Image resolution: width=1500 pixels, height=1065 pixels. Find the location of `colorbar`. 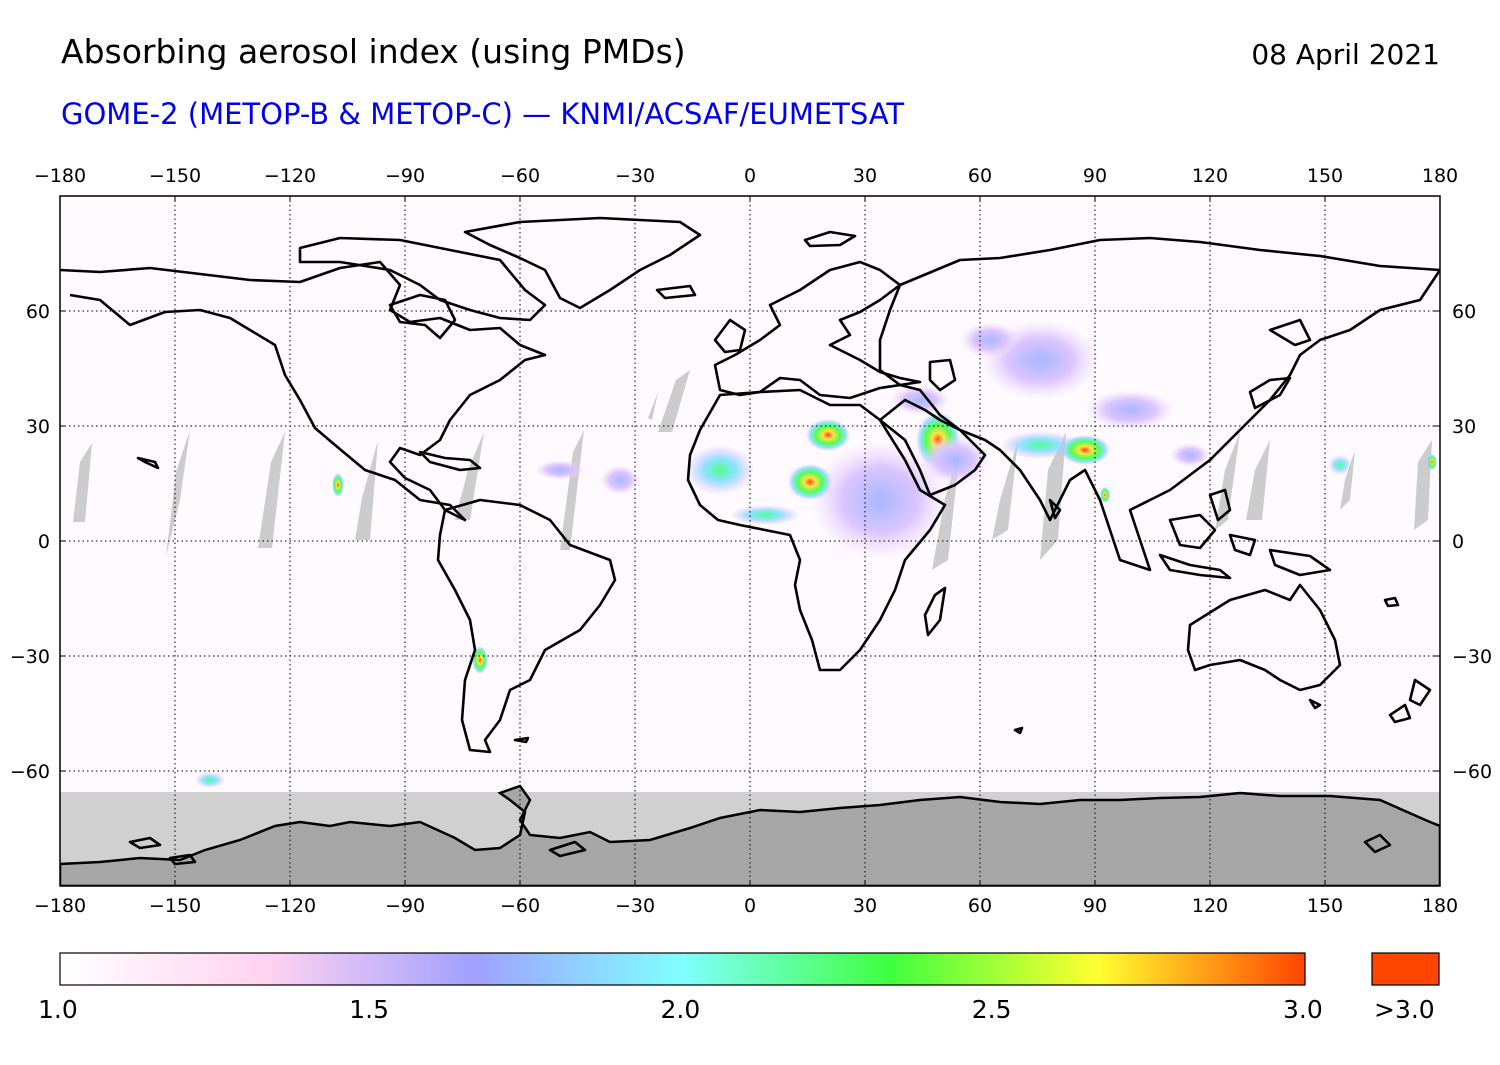

colorbar is located at coordinates (682, 969).